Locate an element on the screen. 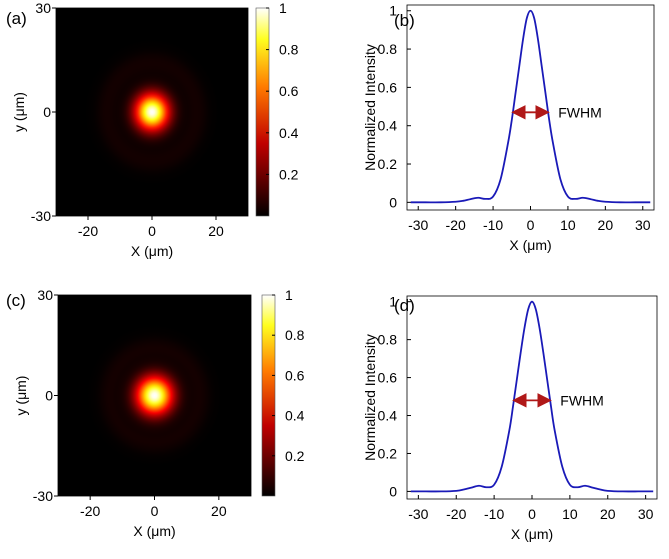 The image size is (669, 559). panel-label-b: (b) is located at coordinates (404, 20).